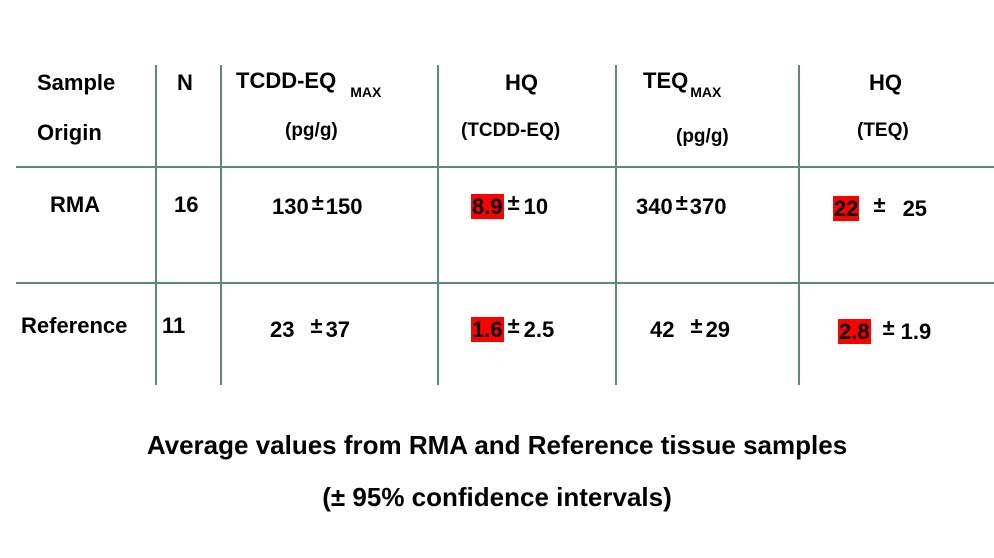  I want to click on row-origin: RMA, so click(75, 204).